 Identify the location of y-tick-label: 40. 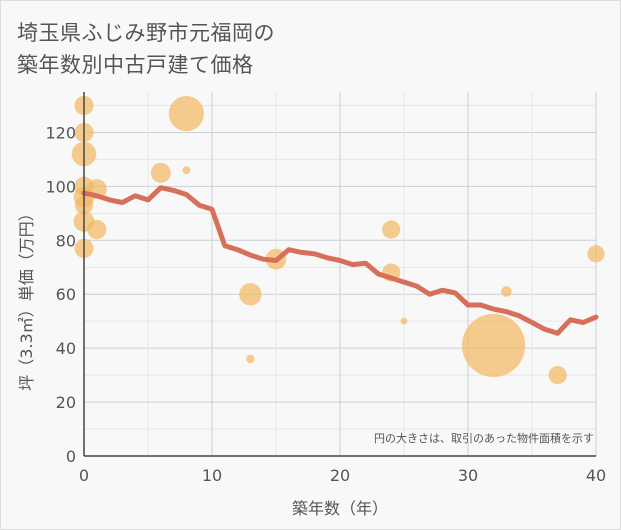
(66, 348).